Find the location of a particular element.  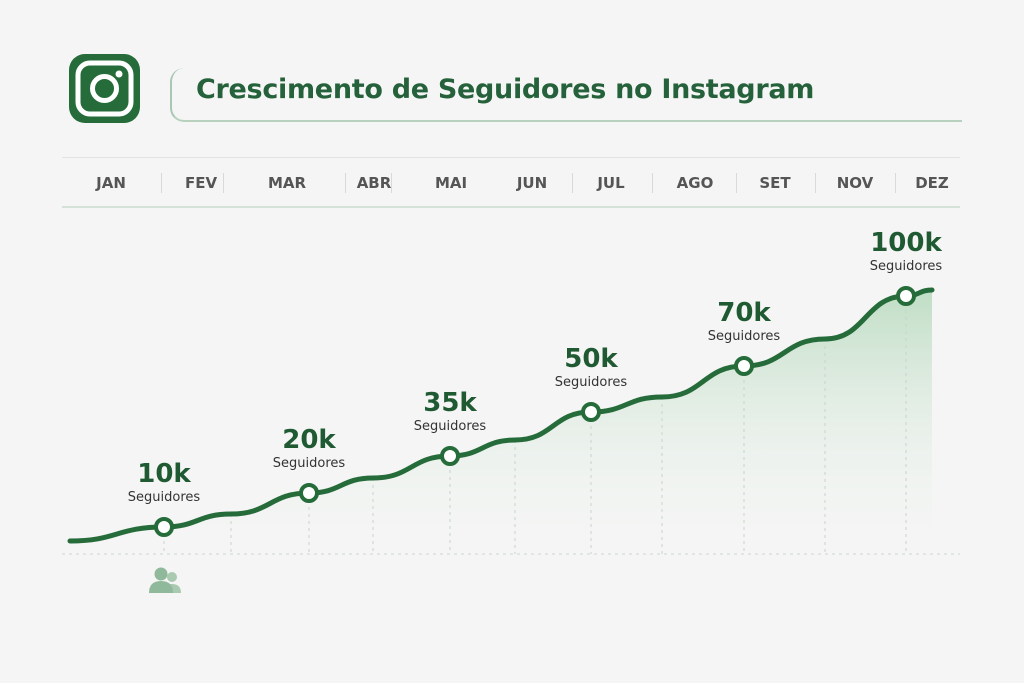

data-label-value: 10k is located at coordinates (164, 474).